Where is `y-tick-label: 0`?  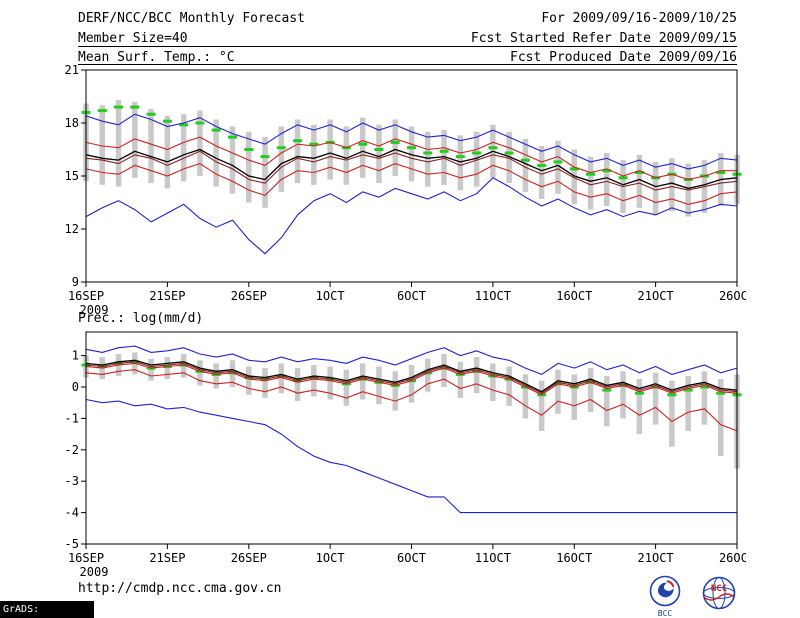
y-tick-label: 0 is located at coordinates (75, 387).